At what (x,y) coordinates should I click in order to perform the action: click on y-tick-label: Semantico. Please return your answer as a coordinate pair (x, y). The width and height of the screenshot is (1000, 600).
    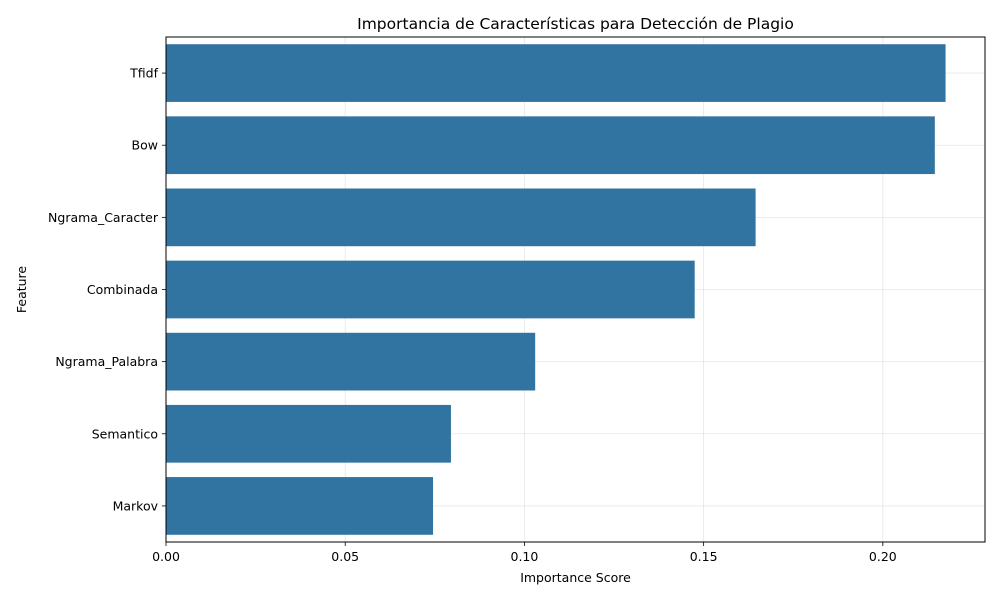
    Looking at the image, I should click on (125, 433).